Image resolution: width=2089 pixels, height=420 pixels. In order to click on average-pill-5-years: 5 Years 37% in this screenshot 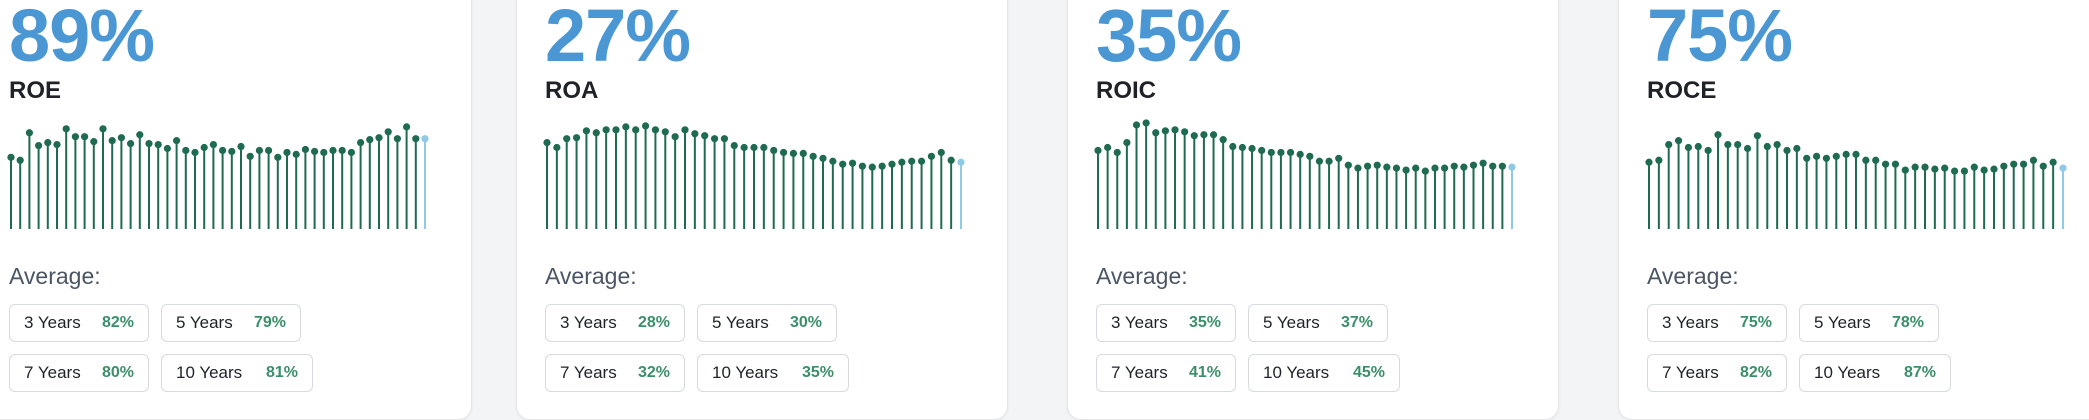, I will do `click(1318, 323)`.